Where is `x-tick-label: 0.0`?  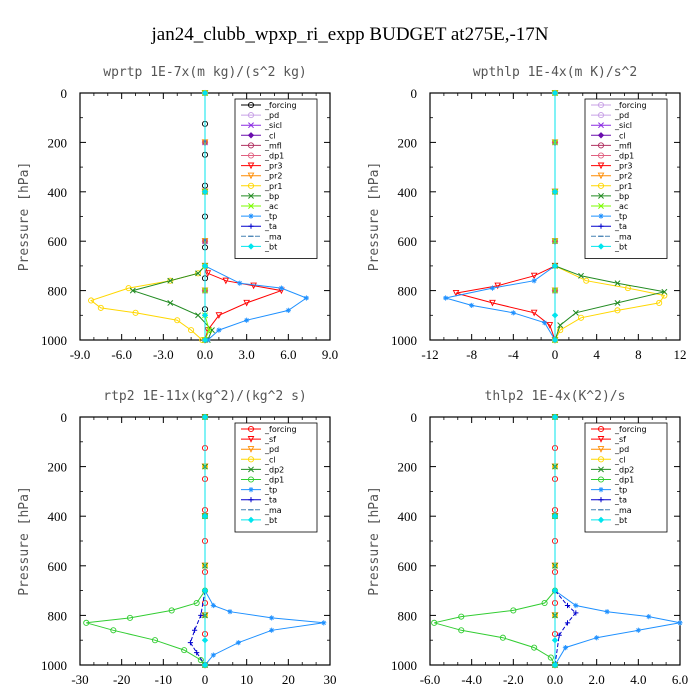
x-tick-label: 0.0 is located at coordinates (555, 679).